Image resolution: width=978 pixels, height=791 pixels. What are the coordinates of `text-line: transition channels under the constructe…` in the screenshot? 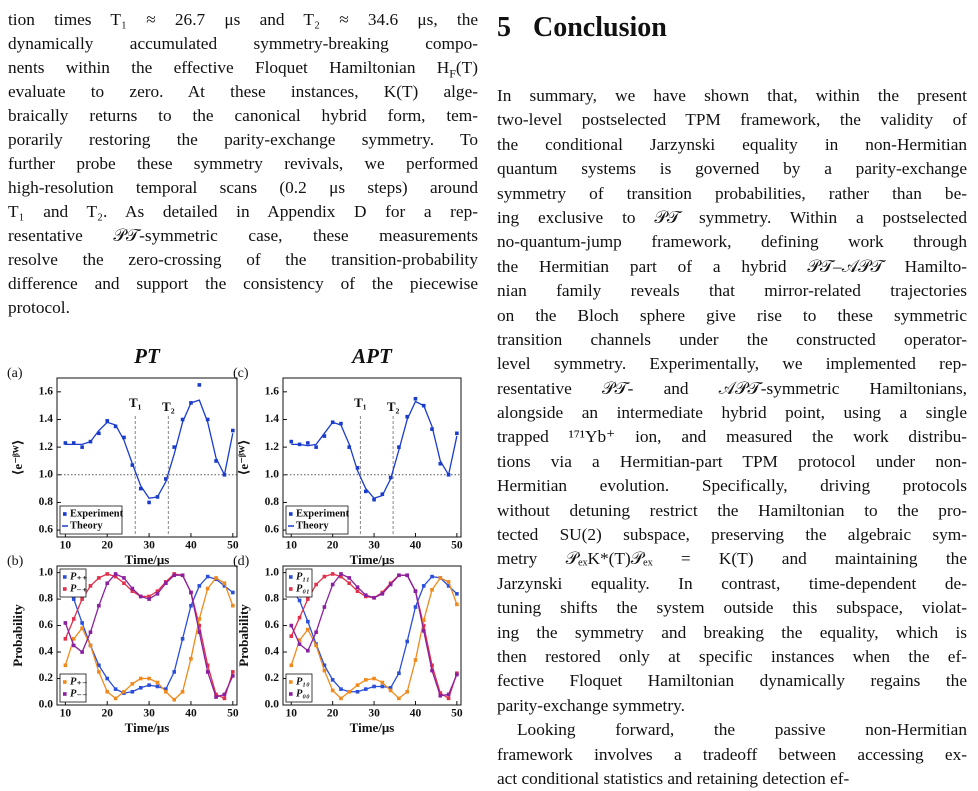 It's located at (732, 339).